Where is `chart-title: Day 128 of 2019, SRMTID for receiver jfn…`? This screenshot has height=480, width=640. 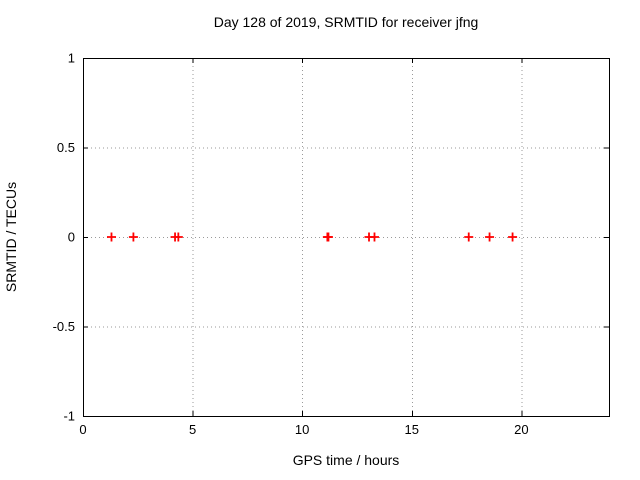
chart-title: Day 128 of 2019, SRMTID for receiver jfn… is located at coordinates (346, 22).